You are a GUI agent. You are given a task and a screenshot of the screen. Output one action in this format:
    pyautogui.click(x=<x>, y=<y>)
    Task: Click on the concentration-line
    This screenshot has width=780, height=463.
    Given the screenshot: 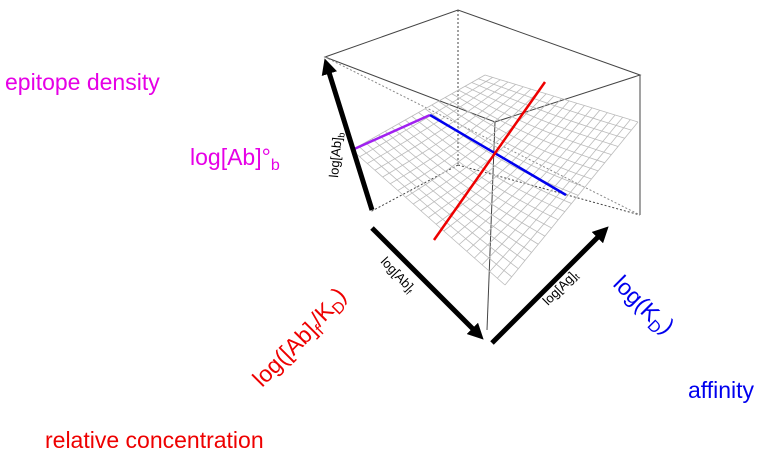 What is the action you would take?
    pyautogui.click(x=489, y=161)
    